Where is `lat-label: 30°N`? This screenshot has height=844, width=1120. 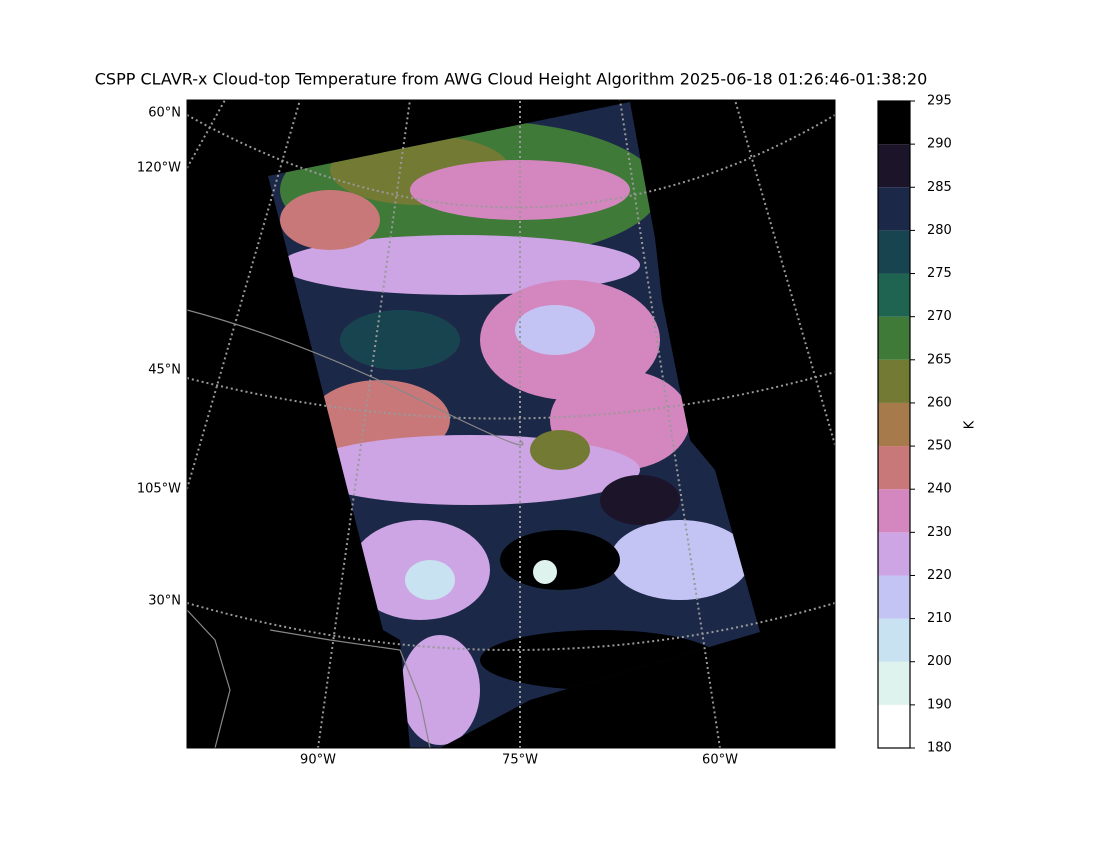
lat-label: 30°N is located at coordinates (164, 601).